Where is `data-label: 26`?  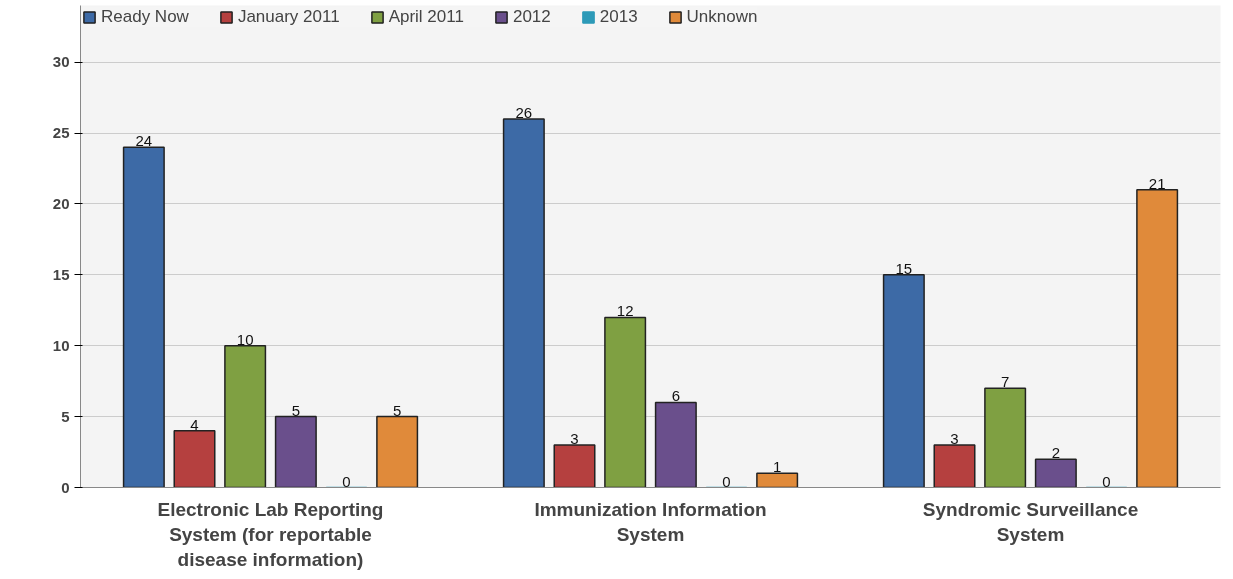
data-label: 26 is located at coordinates (524, 112).